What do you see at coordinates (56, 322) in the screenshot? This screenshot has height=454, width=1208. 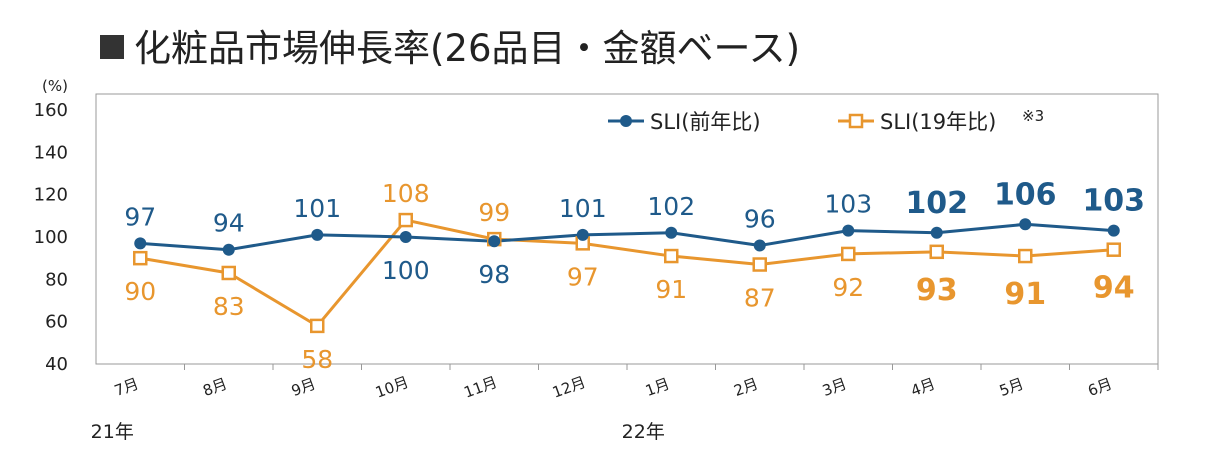 I see `y-tick-label: 60` at bounding box center [56, 322].